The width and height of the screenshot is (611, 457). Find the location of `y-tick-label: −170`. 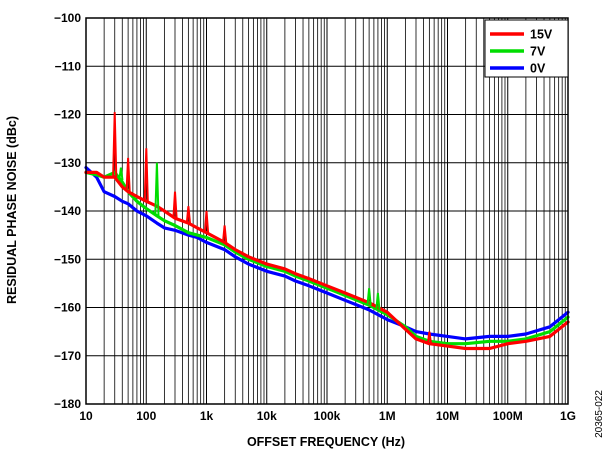

y-tick-label: −170 is located at coordinates (67, 356).